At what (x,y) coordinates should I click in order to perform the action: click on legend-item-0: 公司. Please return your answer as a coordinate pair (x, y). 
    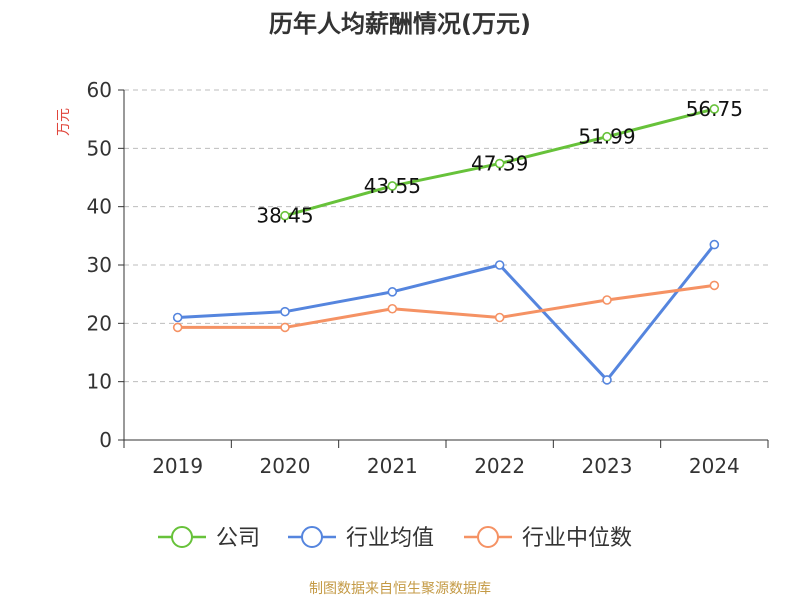
    Looking at the image, I should click on (209, 538).